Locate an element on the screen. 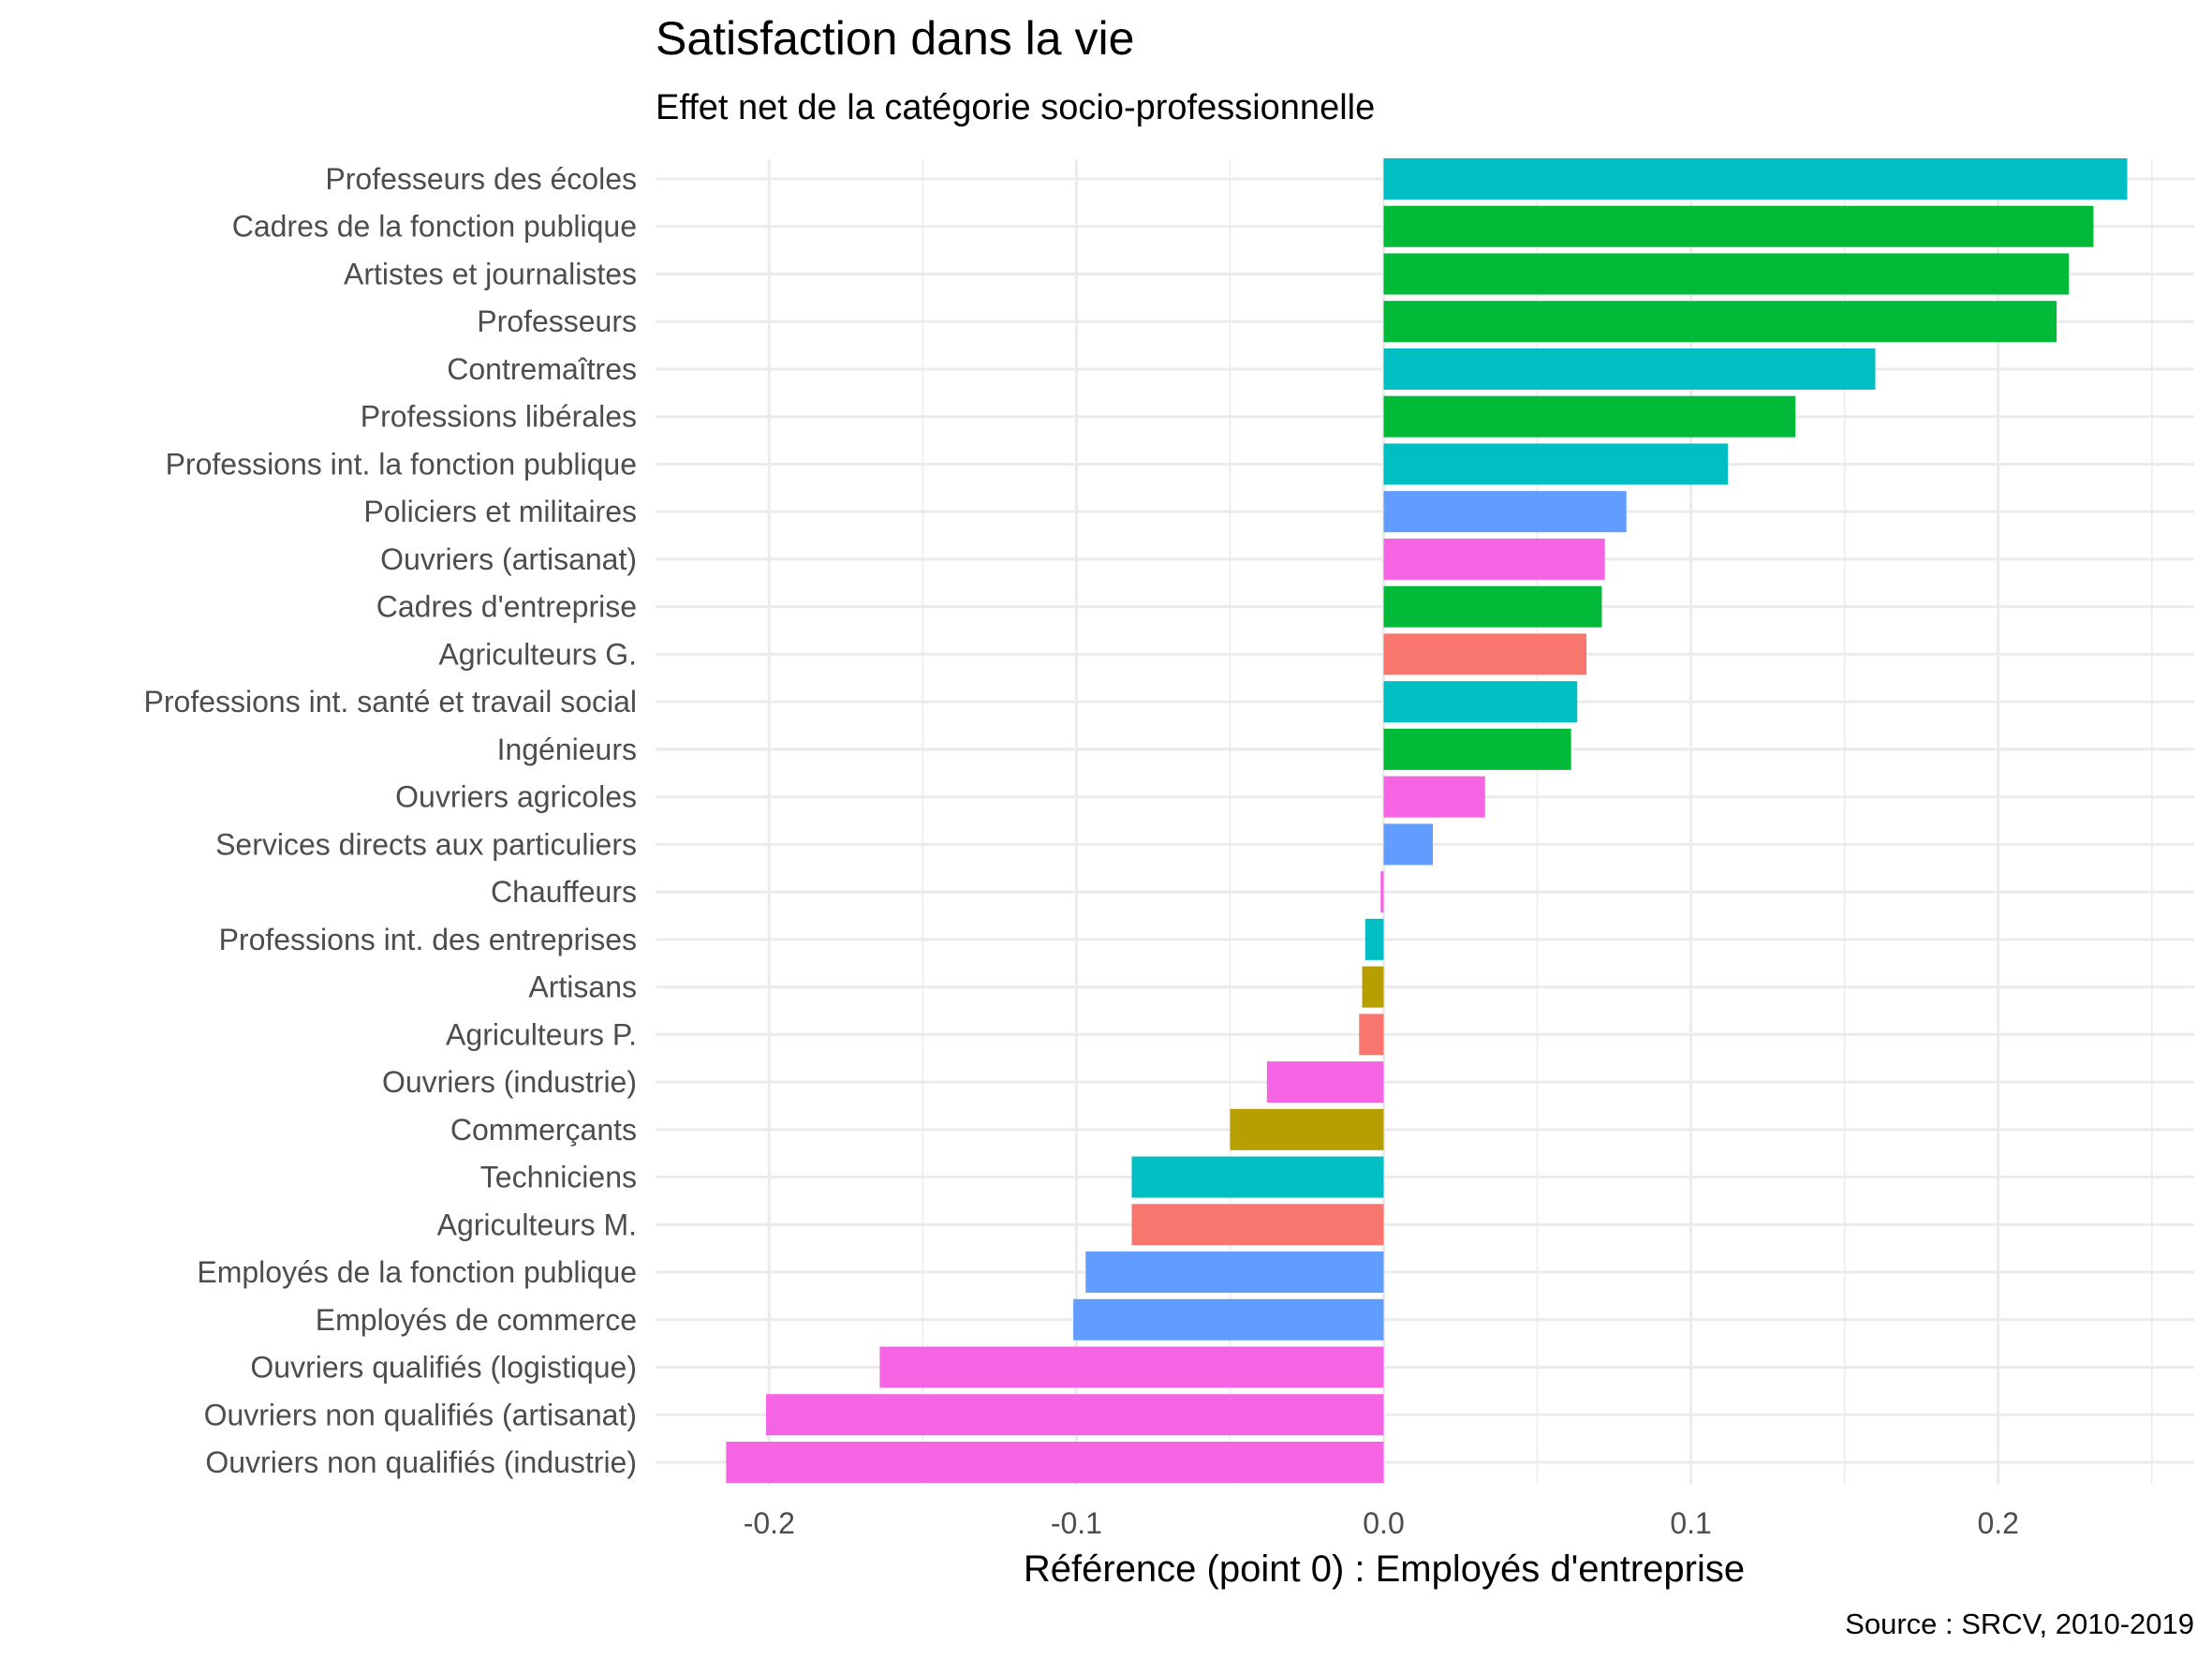  y-tick-label: Cadres de la fonction publique is located at coordinates (435, 227).